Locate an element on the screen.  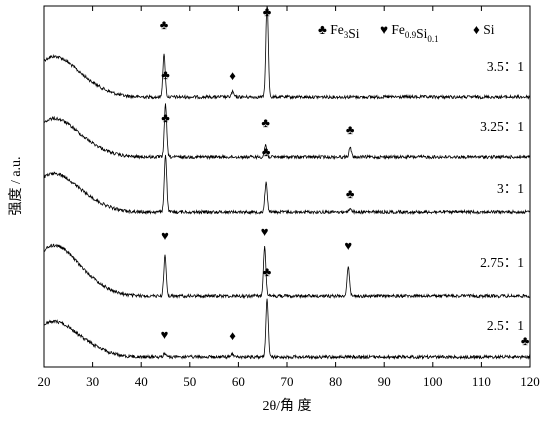
x-tick-label: 120 is located at coordinates (530, 381).